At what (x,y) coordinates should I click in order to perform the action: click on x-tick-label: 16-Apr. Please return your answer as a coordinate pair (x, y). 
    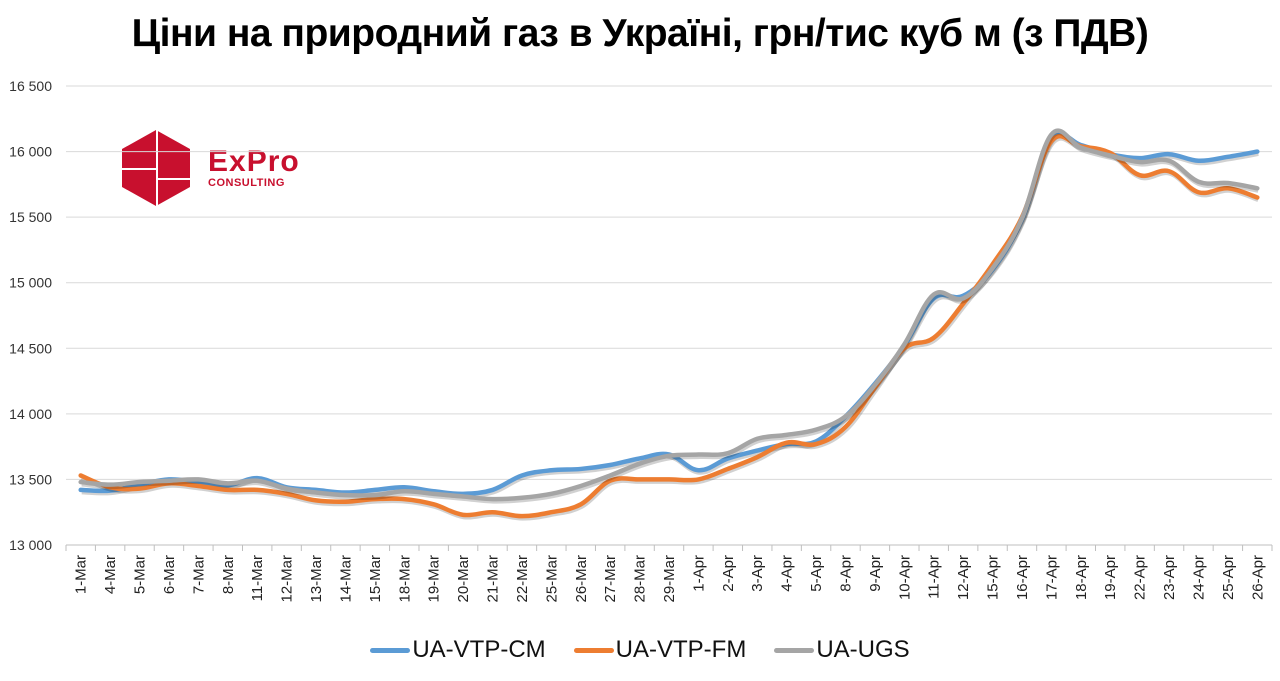
    Looking at the image, I should click on (1022, 577).